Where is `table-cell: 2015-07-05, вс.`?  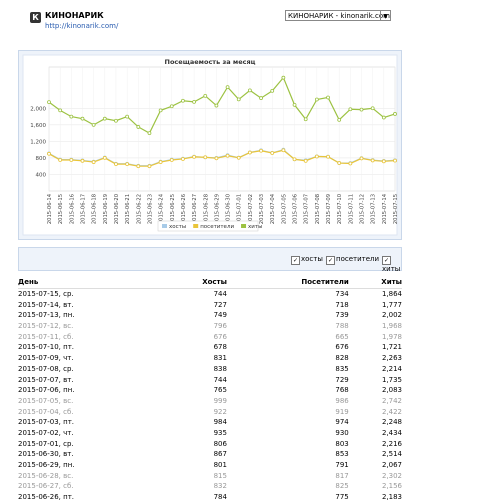
table-cell: 2015-07-05, вс. is located at coordinates (46, 400).